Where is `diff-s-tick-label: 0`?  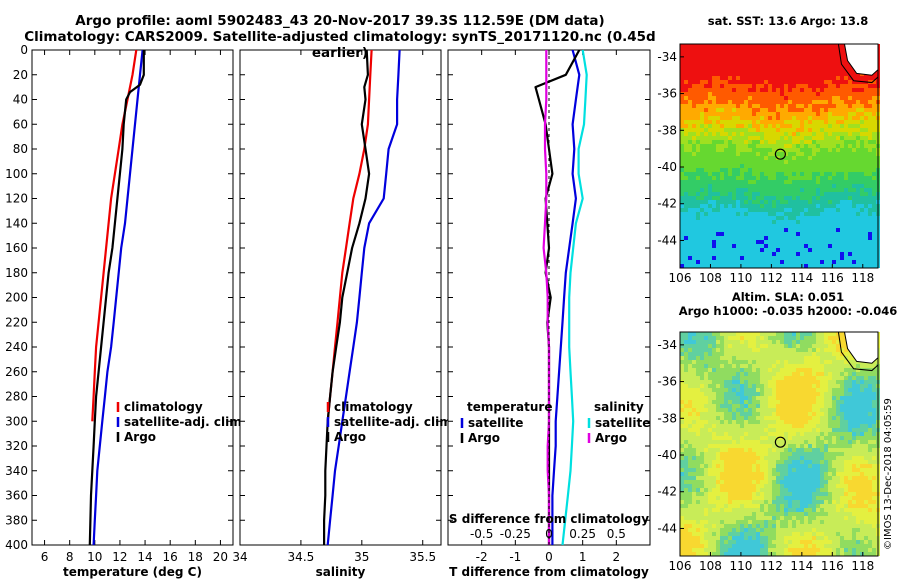
diff-s-tick-label: 0 is located at coordinates (549, 534).